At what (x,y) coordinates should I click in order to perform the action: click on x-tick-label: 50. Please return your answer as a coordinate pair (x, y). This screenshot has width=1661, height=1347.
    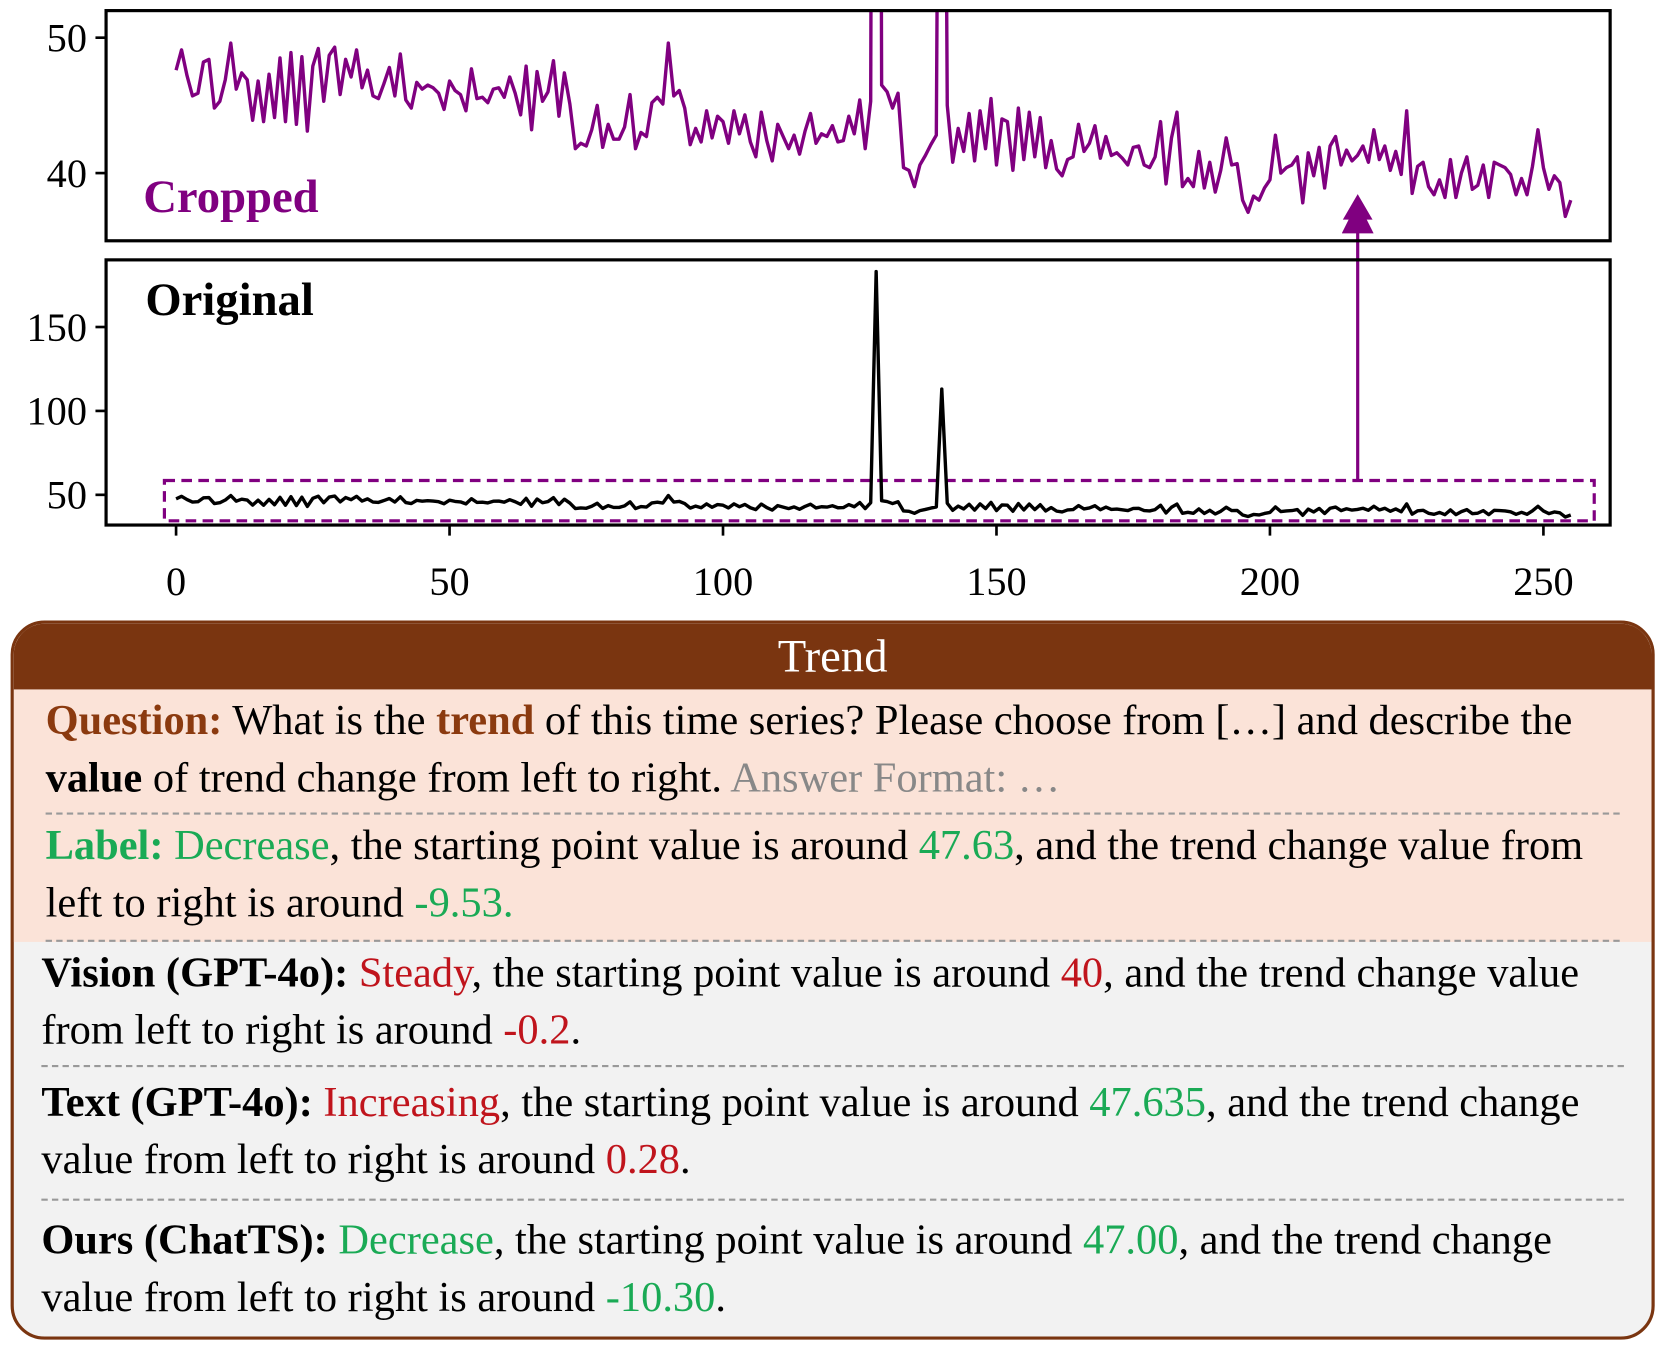
    Looking at the image, I should click on (449, 581).